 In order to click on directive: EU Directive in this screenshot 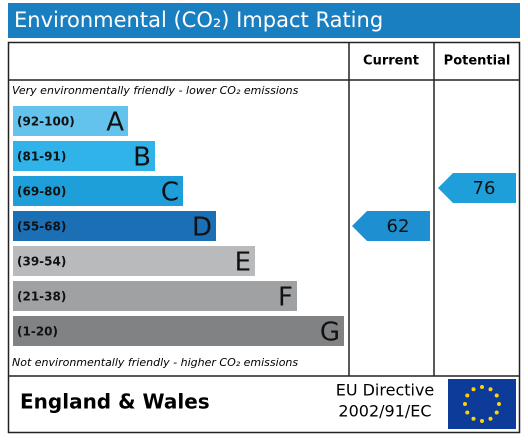, I will do `click(385, 390)`.